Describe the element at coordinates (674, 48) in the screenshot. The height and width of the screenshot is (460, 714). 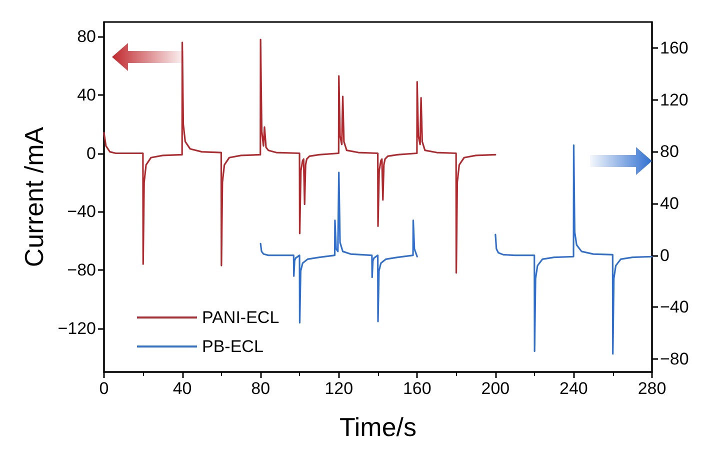
I see `y2-tick-label: 160` at that location.